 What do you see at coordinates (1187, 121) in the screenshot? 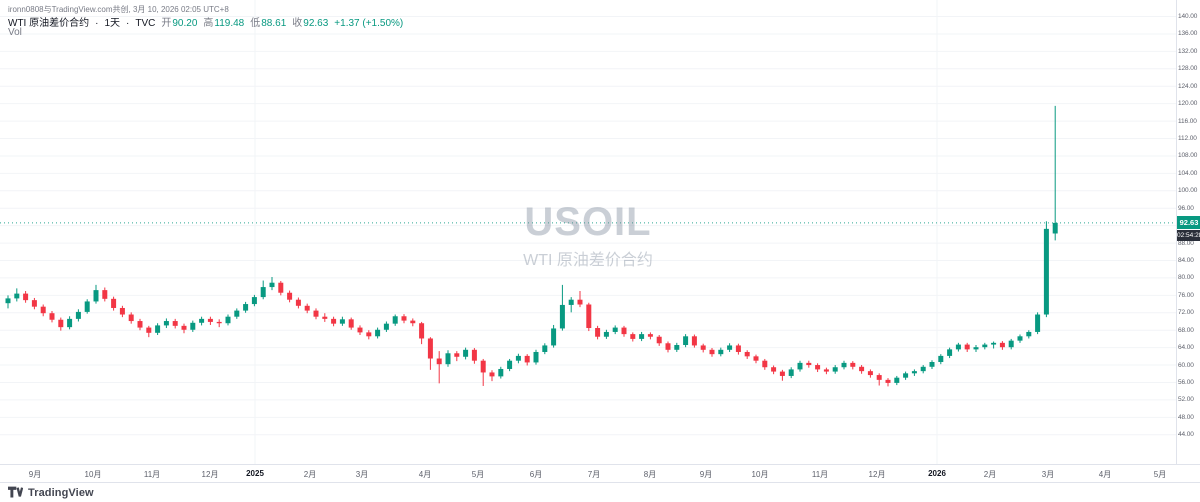
I see `price-axis-label: 116.00` at bounding box center [1187, 121].